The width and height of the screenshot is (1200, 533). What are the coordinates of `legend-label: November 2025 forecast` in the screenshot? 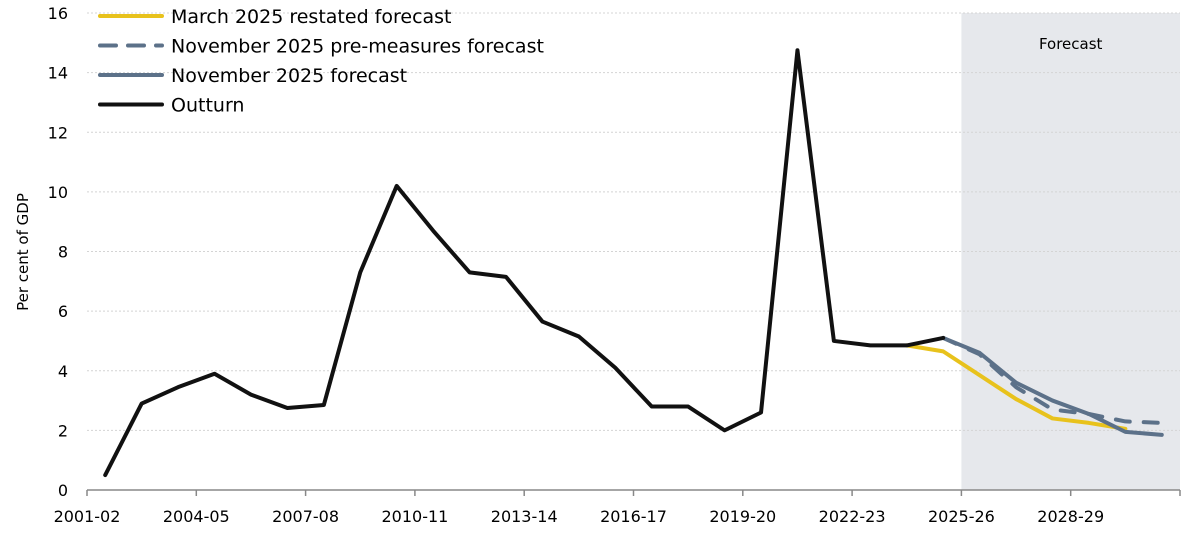 It's located at (289, 76).